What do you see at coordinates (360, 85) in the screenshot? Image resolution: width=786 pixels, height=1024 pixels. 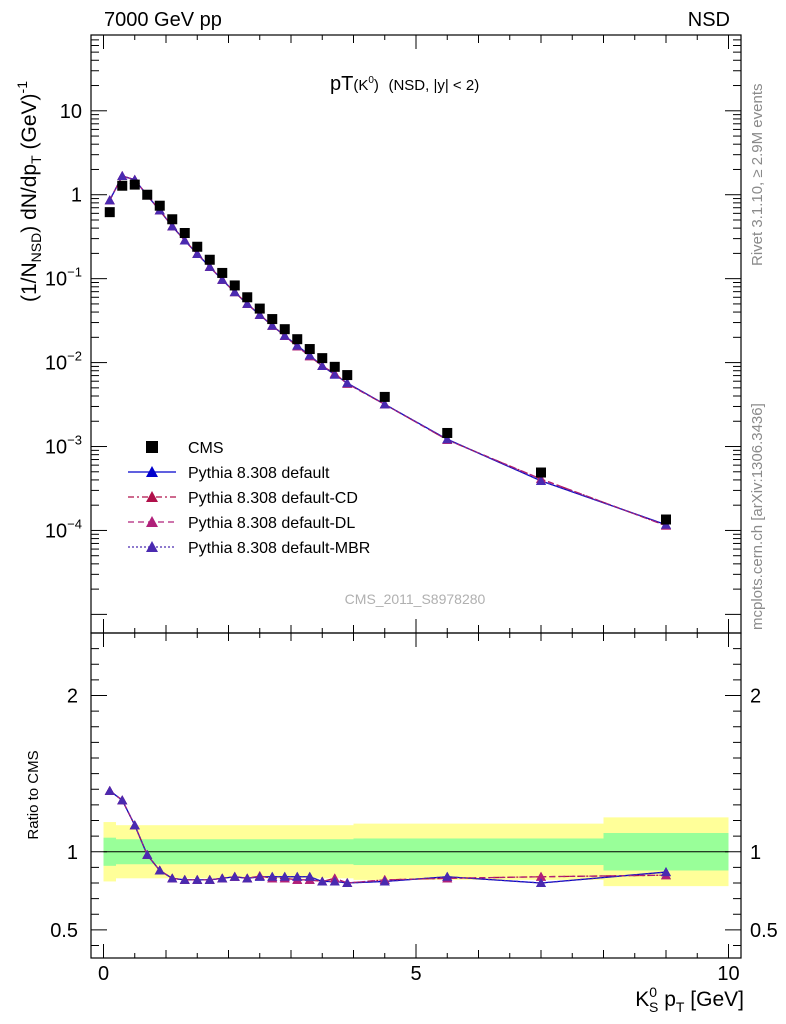 I see `main-title-particle: (K` at bounding box center [360, 85].